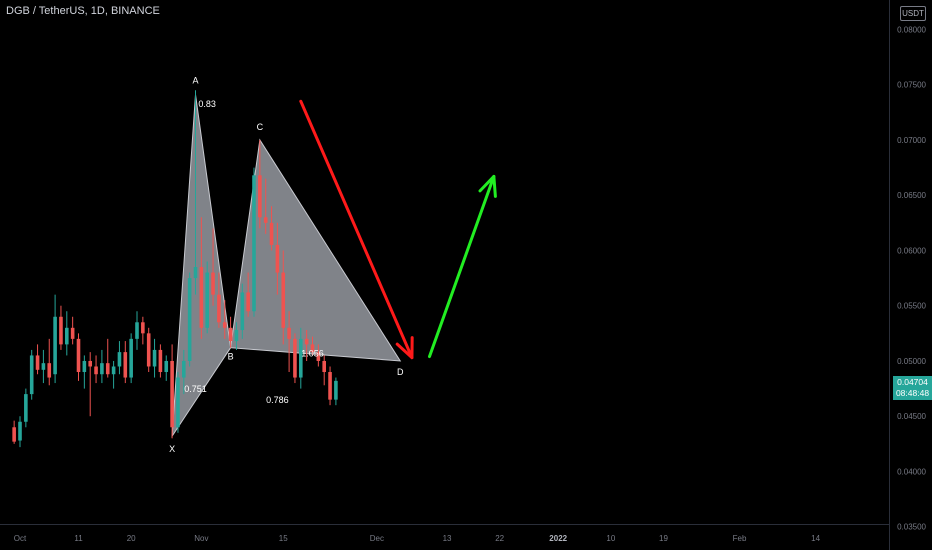 The height and width of the screenshot is (550, 932). Describe the element at coordinates (911, 471) in the screenshot. I see `price-tick-label: 0.04000` at that location.